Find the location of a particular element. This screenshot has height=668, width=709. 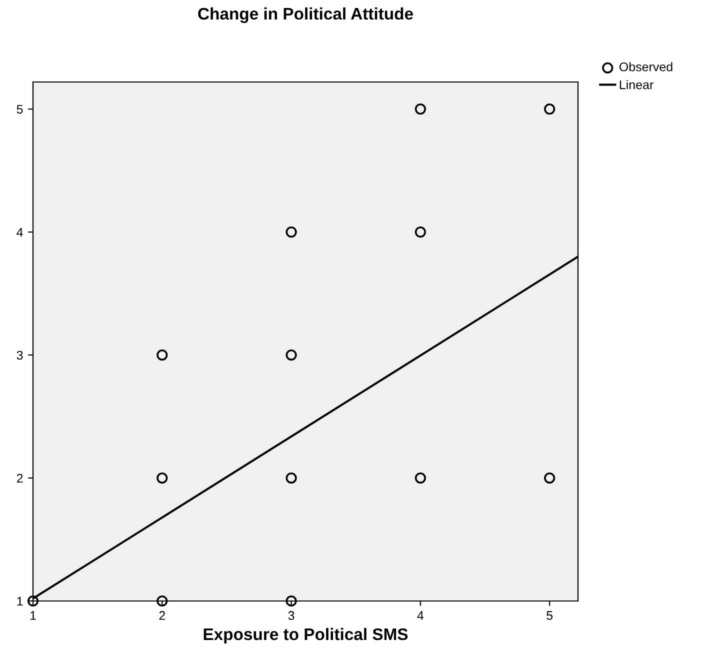

legend-label: Linear is located at coordinates (637, 85).